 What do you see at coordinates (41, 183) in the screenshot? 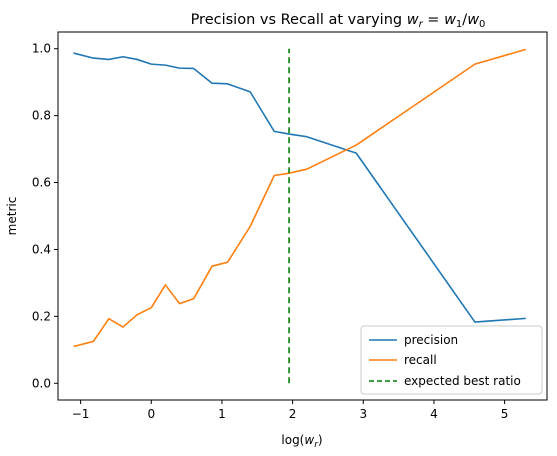
I see `y-tick-label: 0.6` at bounding box center [41, 183].